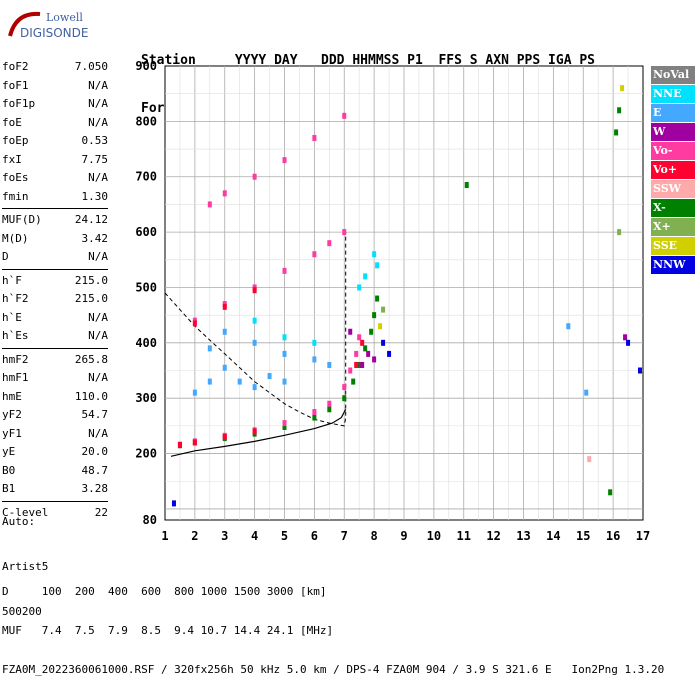 The image size is (700, 689). Describe the element at coordinates (673, 227) in the screenshot. I see `legend-item: X+` at that location.